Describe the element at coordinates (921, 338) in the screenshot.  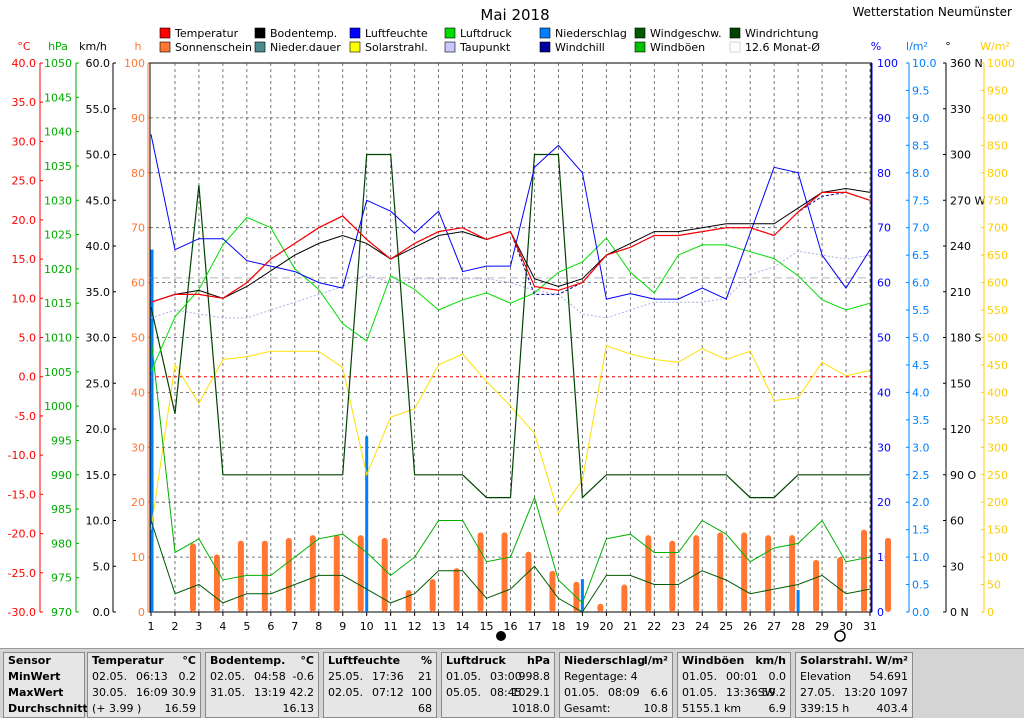
I see `rain-tick-label: 5.0` at that location.